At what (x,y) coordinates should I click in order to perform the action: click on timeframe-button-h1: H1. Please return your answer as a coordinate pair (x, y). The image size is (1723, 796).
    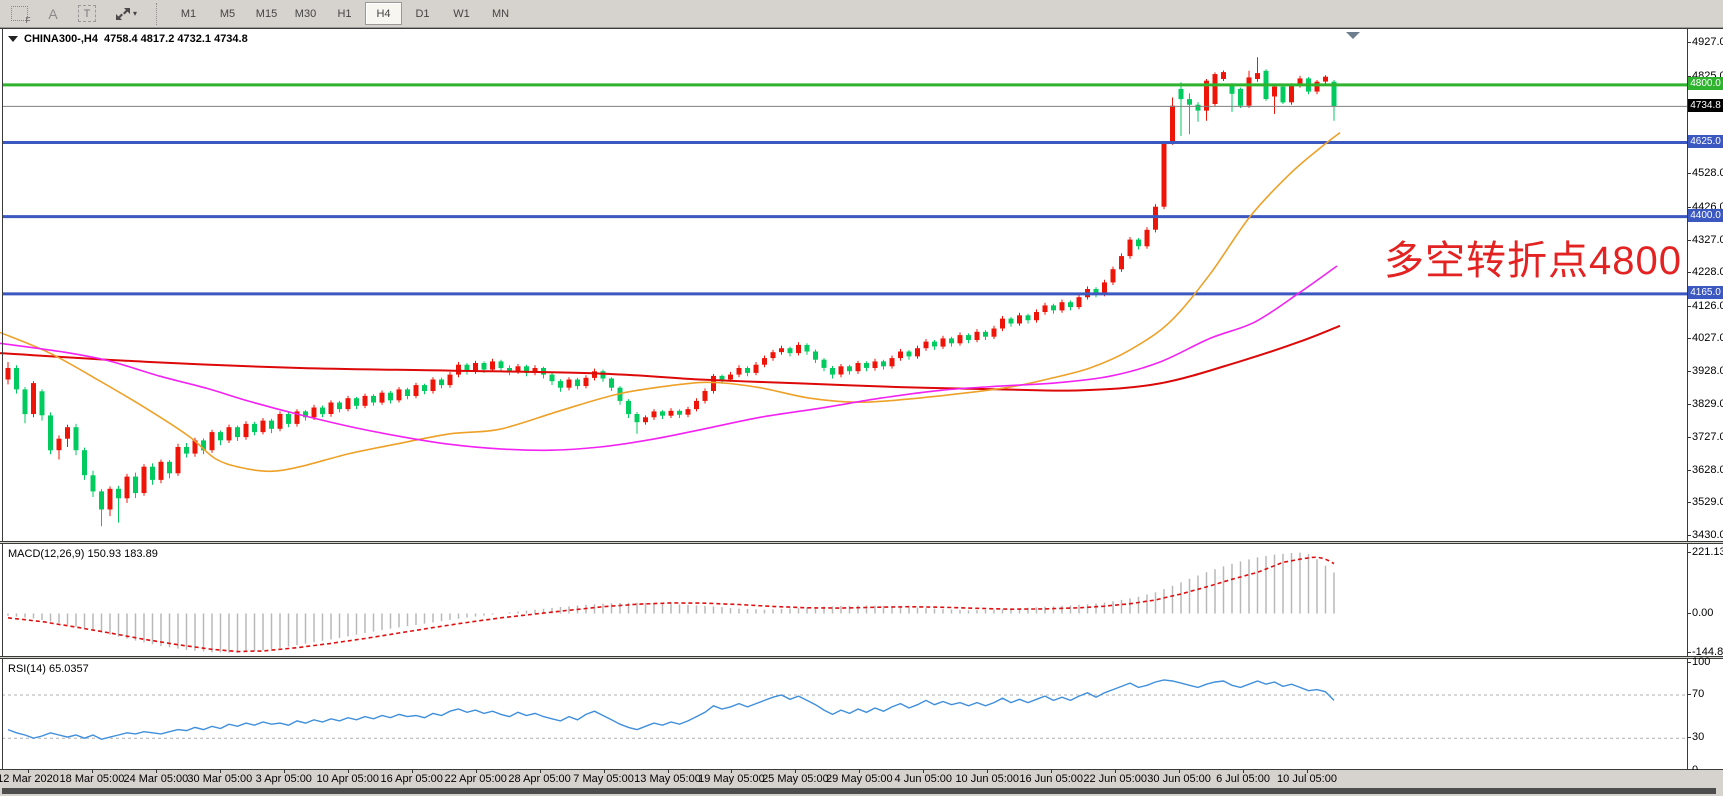
    Looking at the image, I should click on (344, 13).